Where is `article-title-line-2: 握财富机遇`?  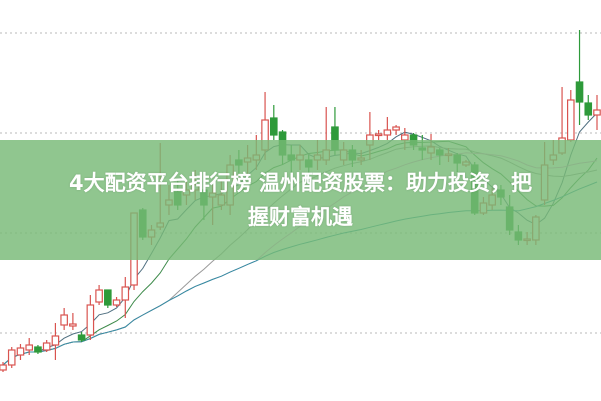 article-title-line-2: 握财富机遇 is located at coordinates (300, 217).